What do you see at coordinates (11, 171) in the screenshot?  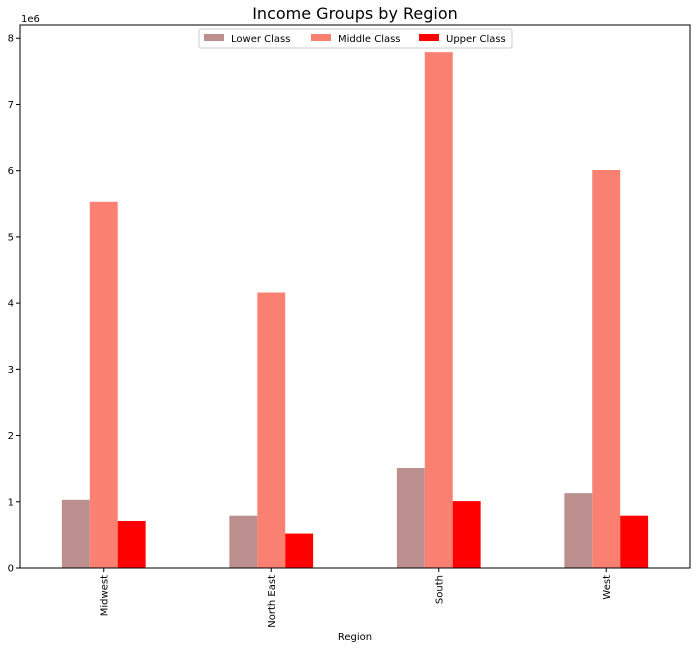 I see `y-tick-label: 6` at bounding box center [11, 171].